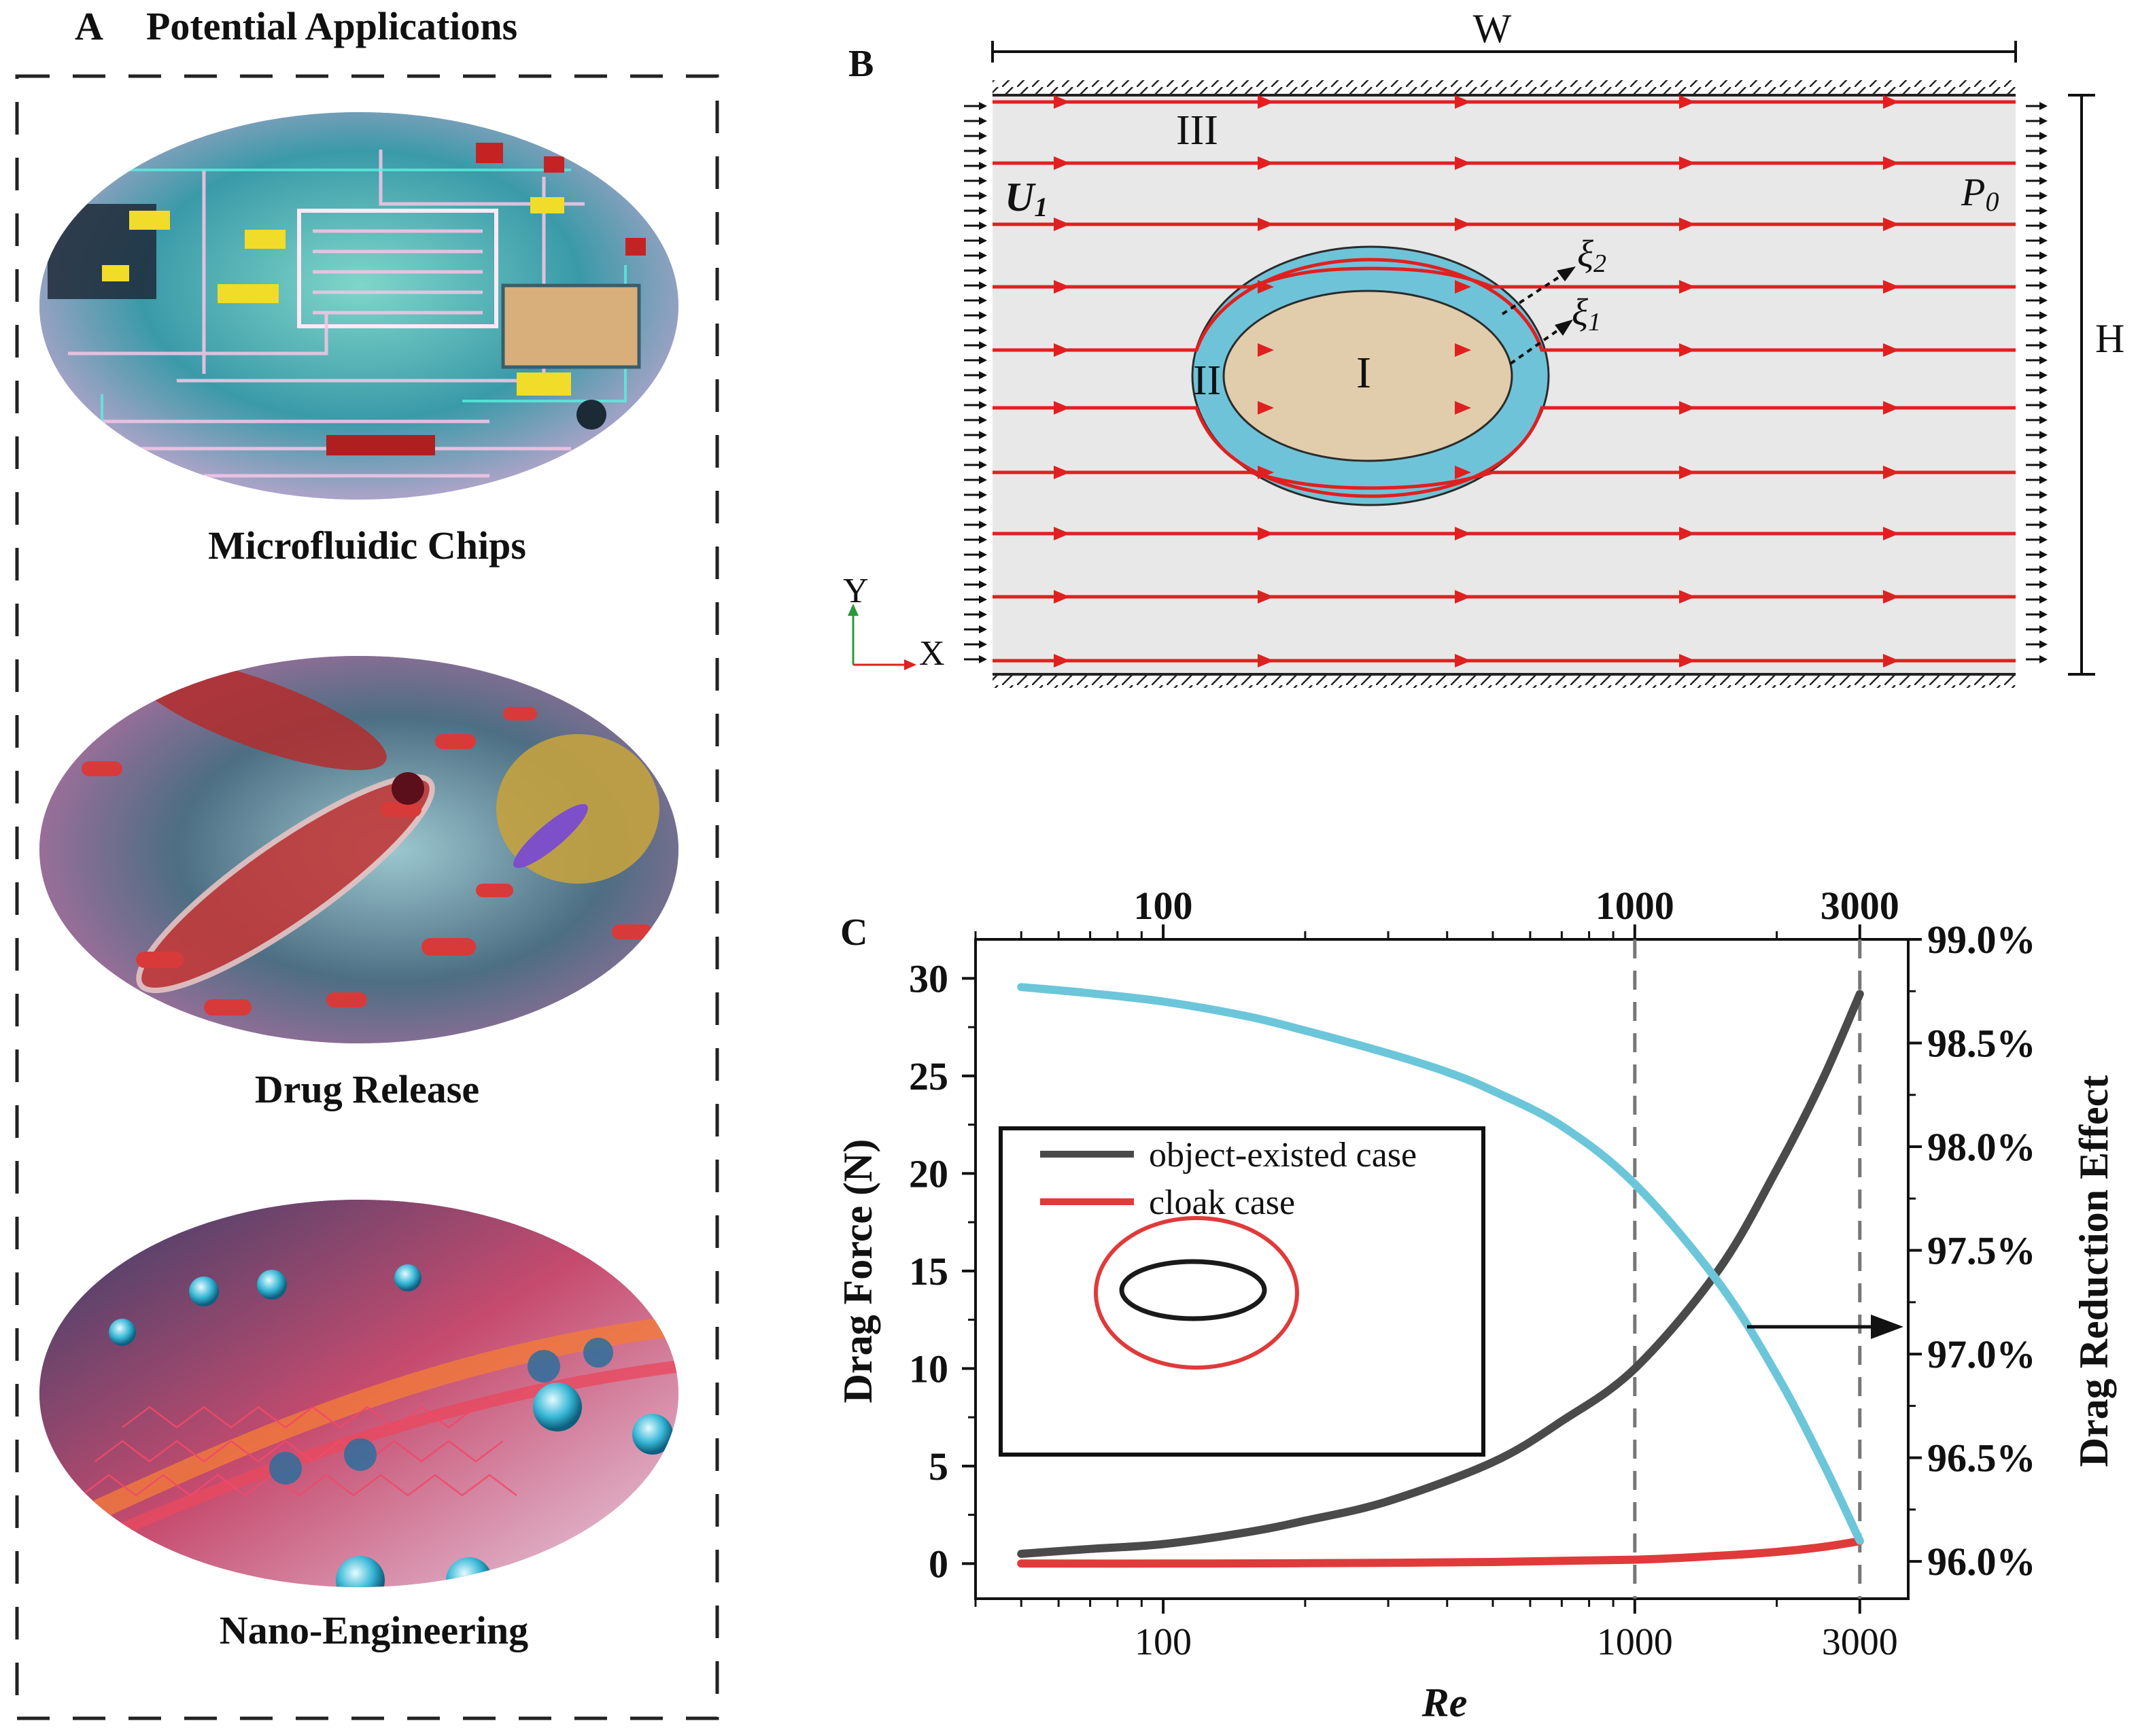 Image resolution: width=2138 pixels, height=1736 pixels. I want to click on inlet-velocity-label: U1, so click(1026, 198).